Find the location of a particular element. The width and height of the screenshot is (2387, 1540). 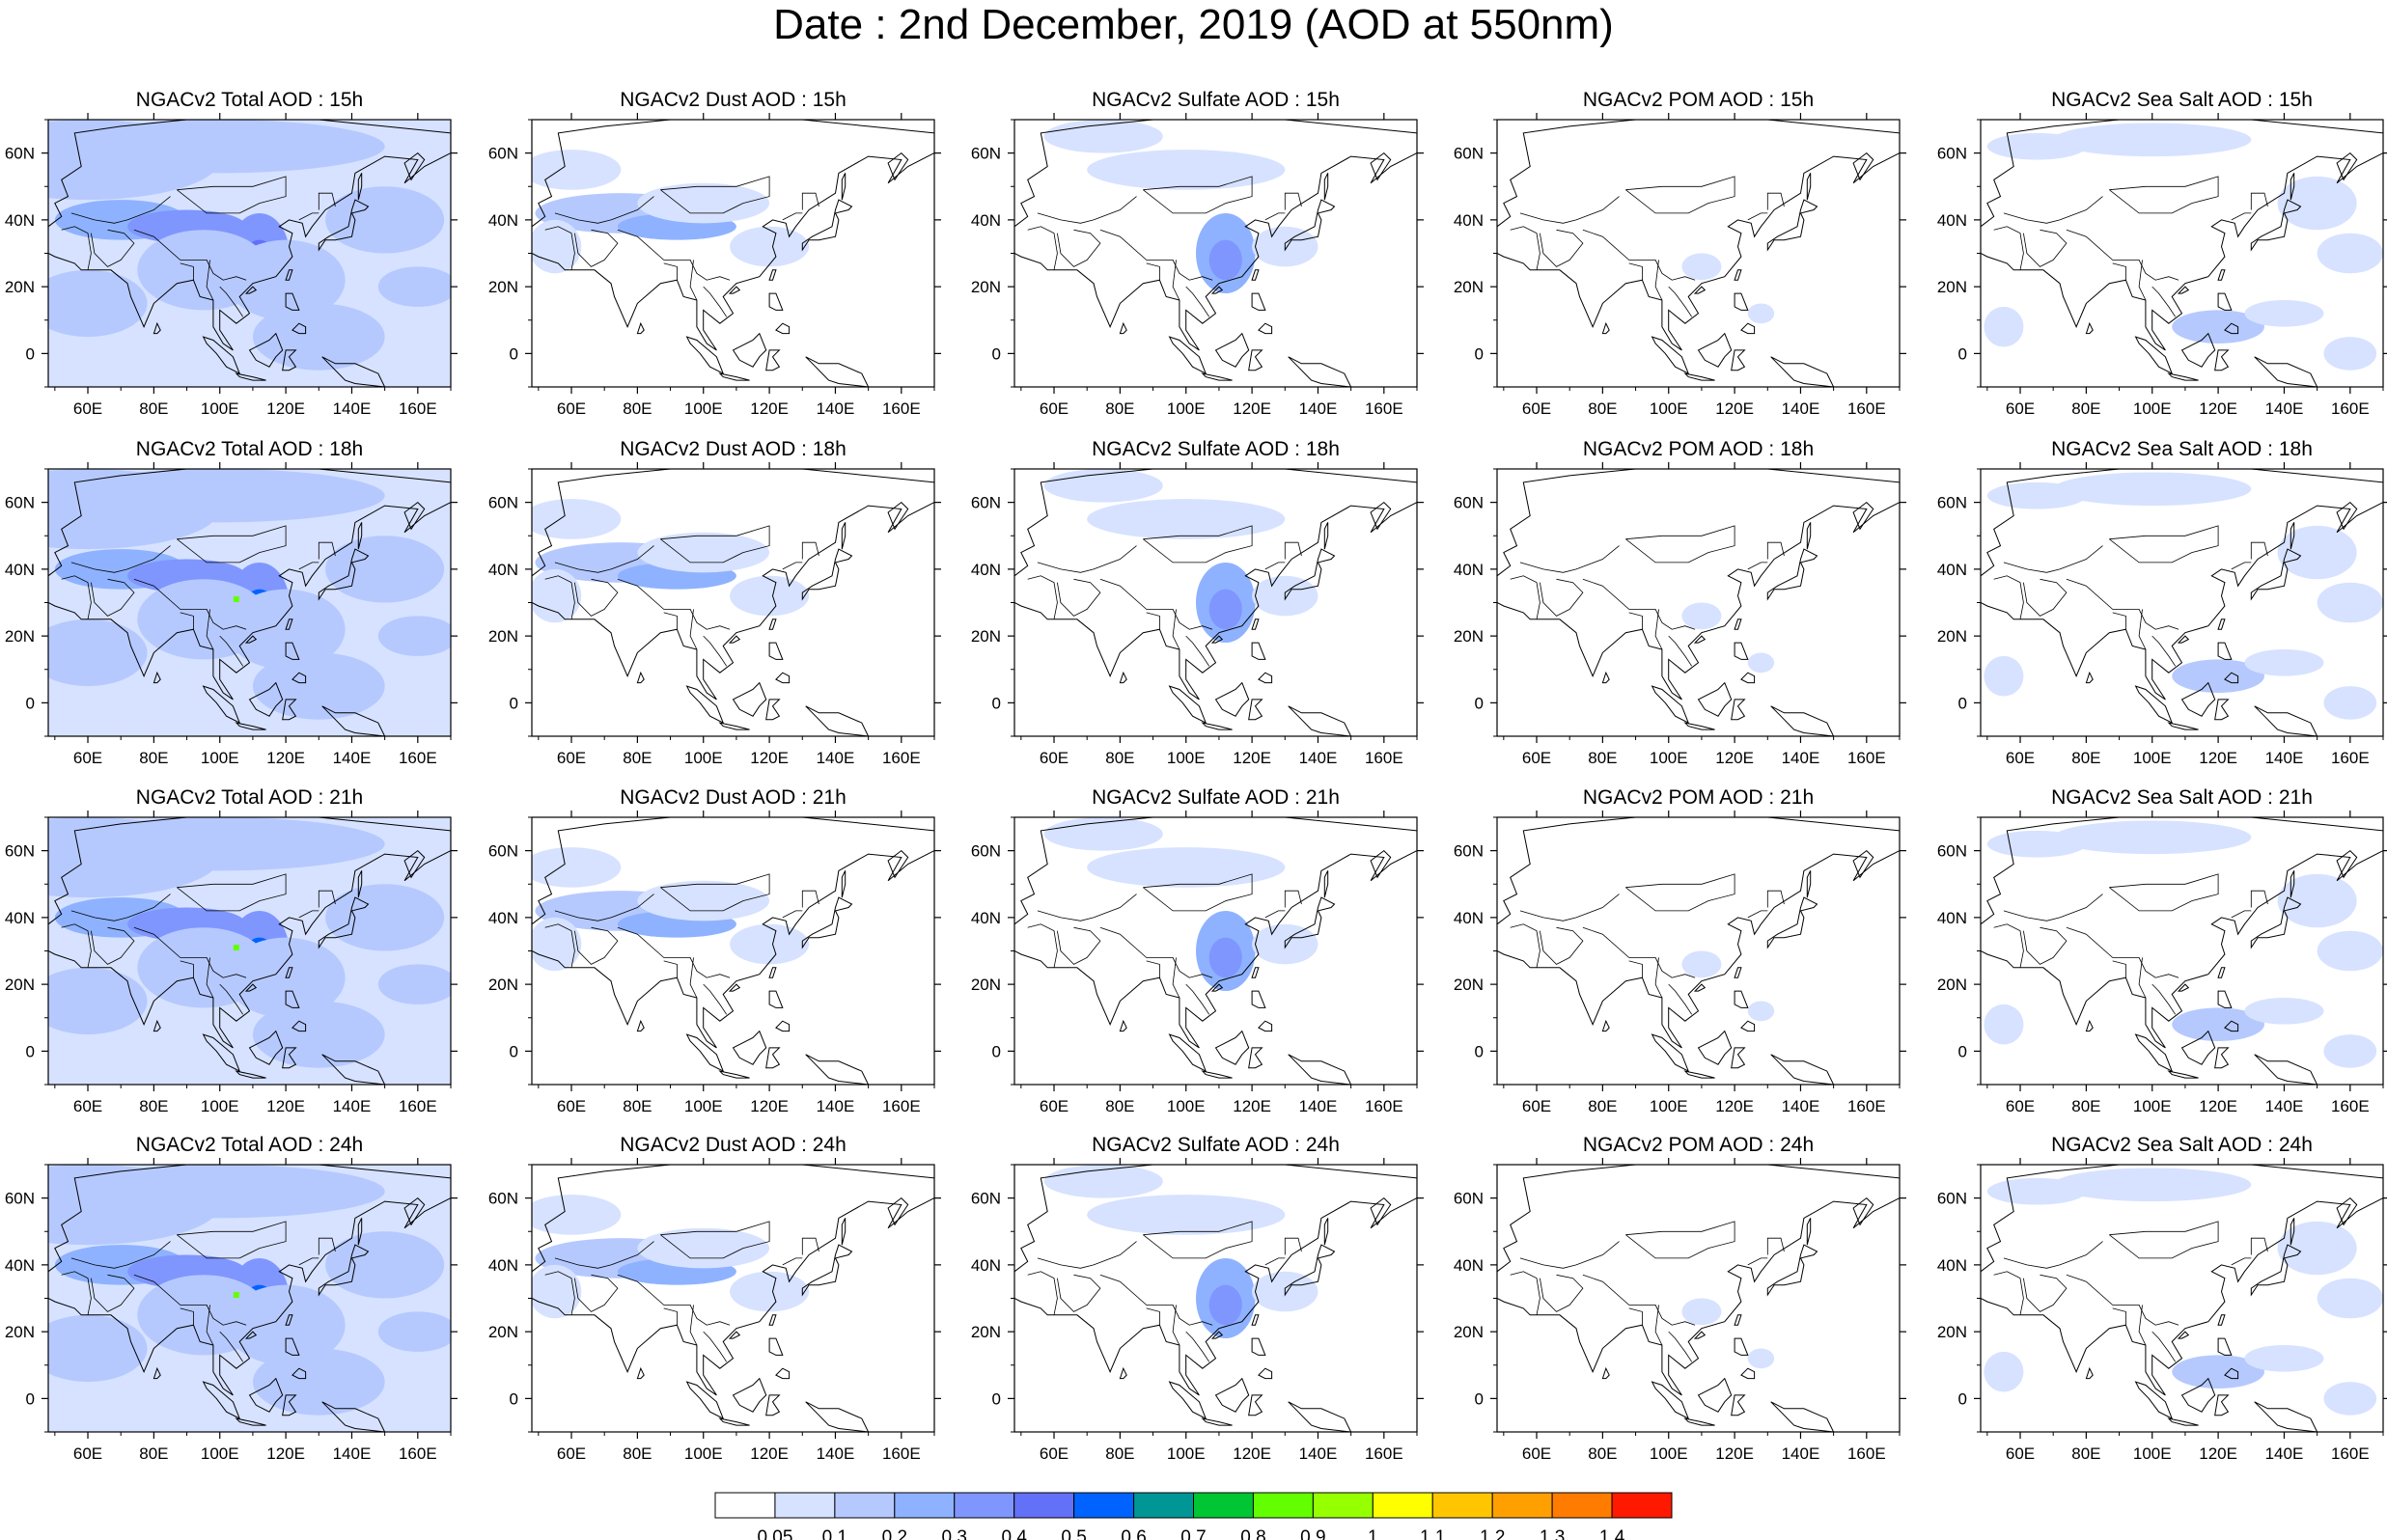

panel-title: NGACv2 Total AOD : 24h is located at coordinates (249, 1145).